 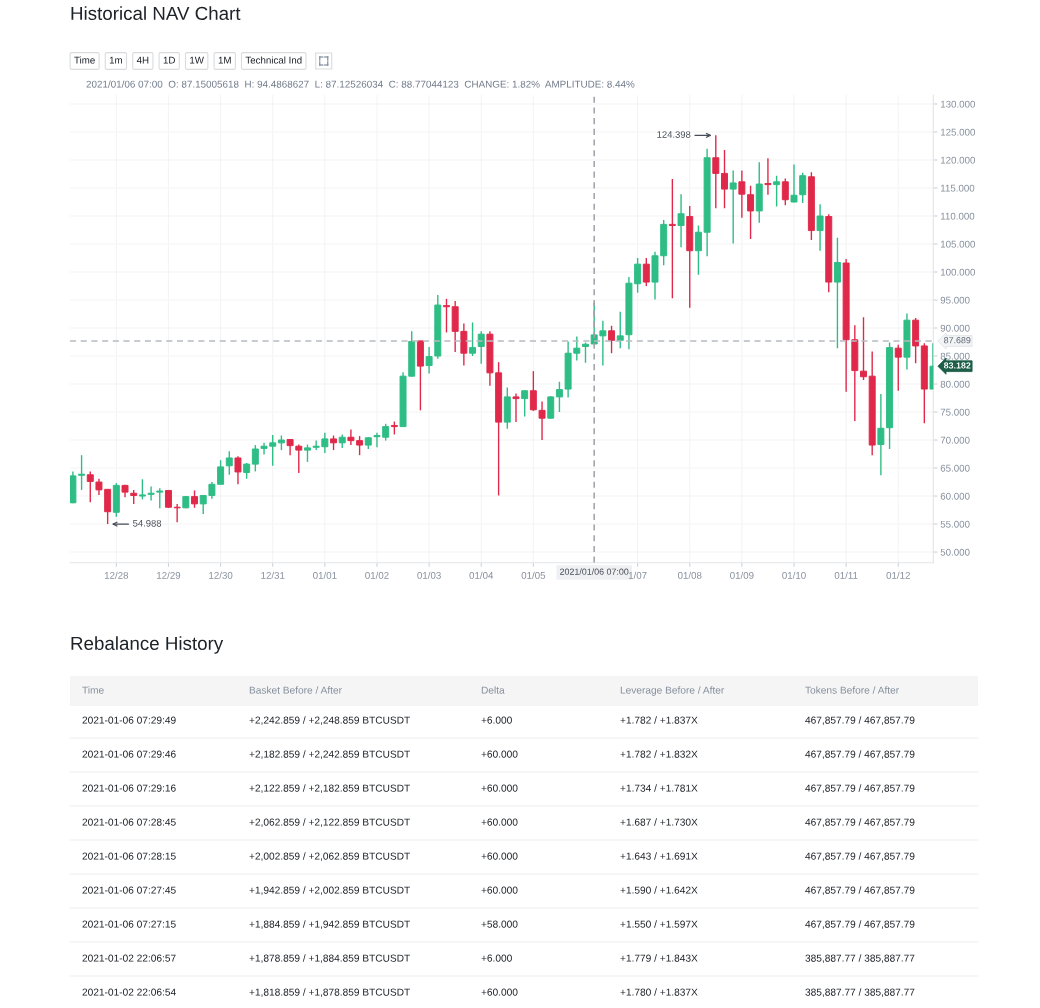 What do you see at coordinates (794, 575) in the screenshot?
I see `x-tick-label: 01/10` at bounding box center [794, 575].